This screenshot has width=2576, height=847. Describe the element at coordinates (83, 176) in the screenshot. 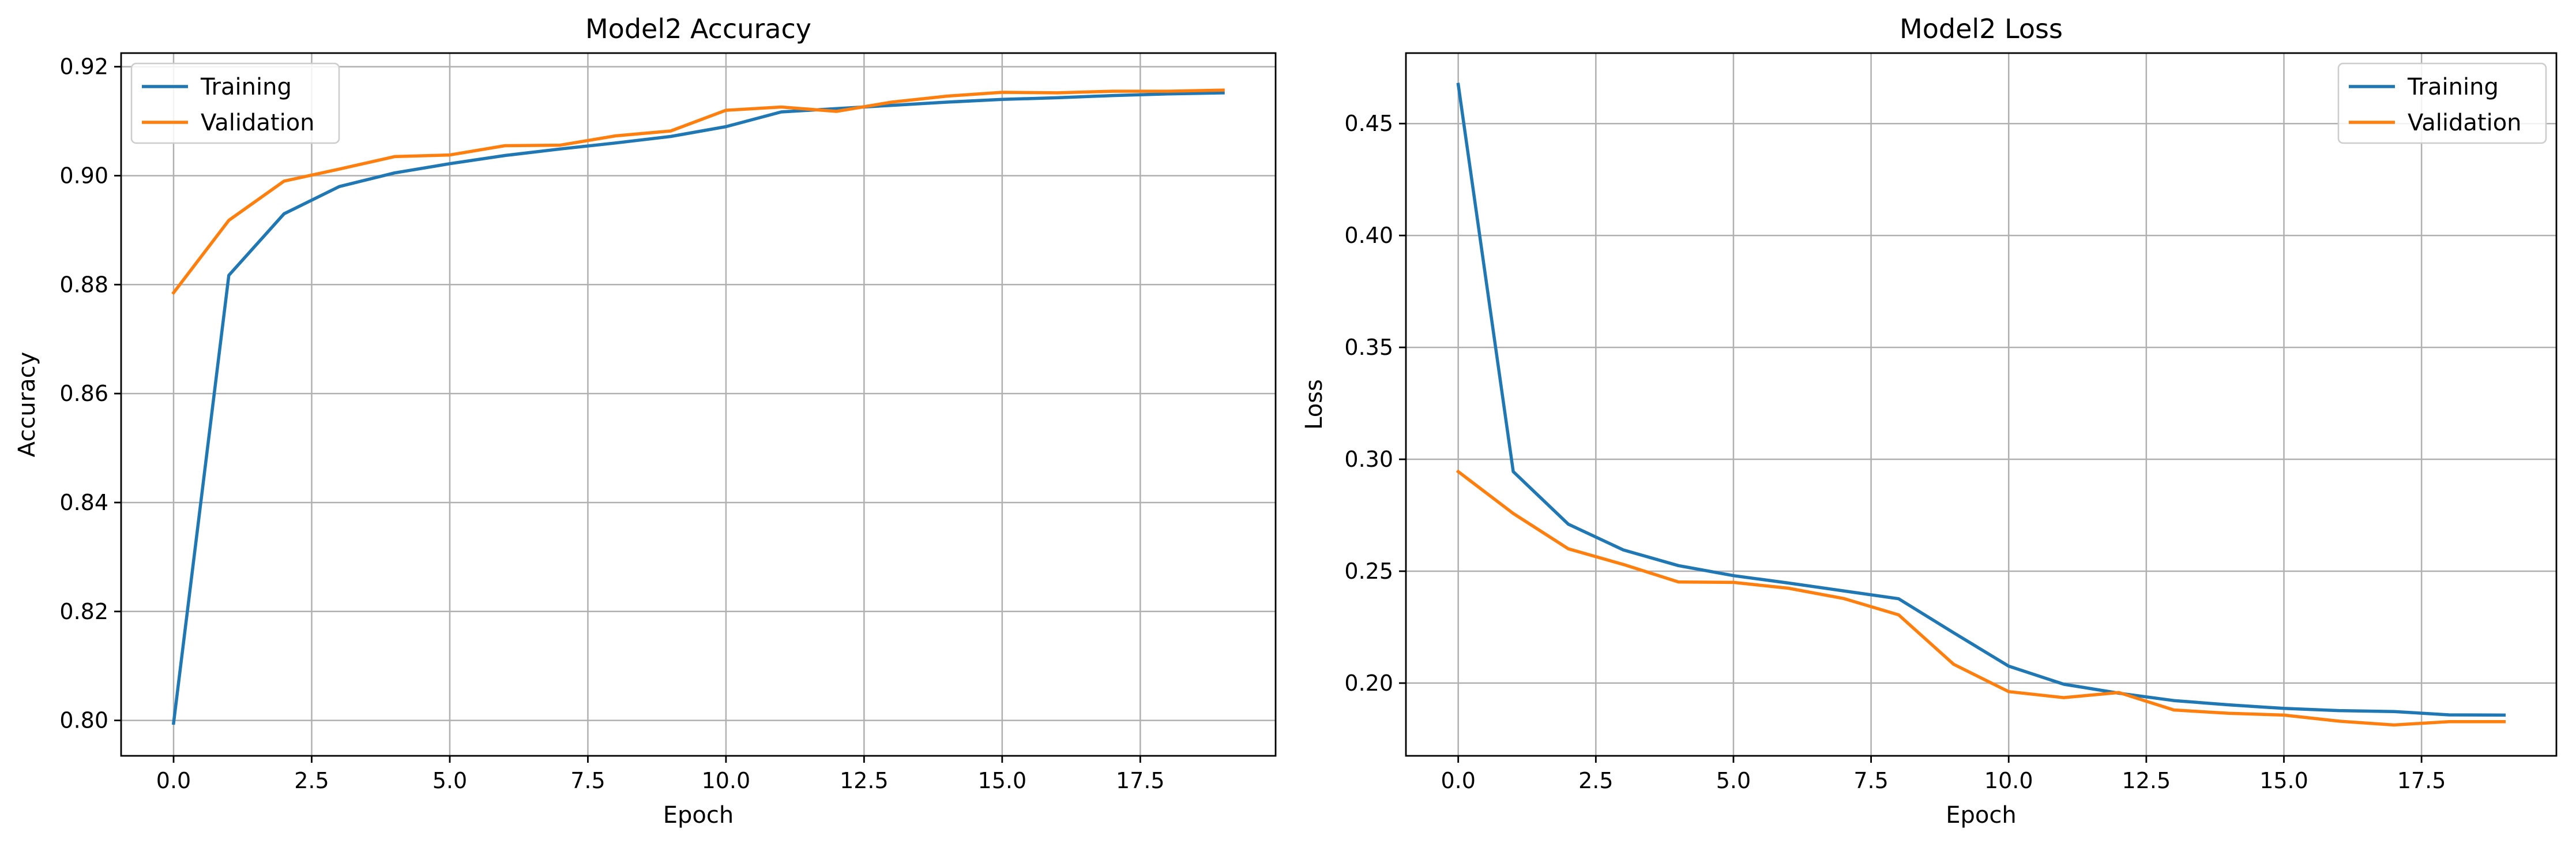

I see `y-tick-label: 0.90` at that location.